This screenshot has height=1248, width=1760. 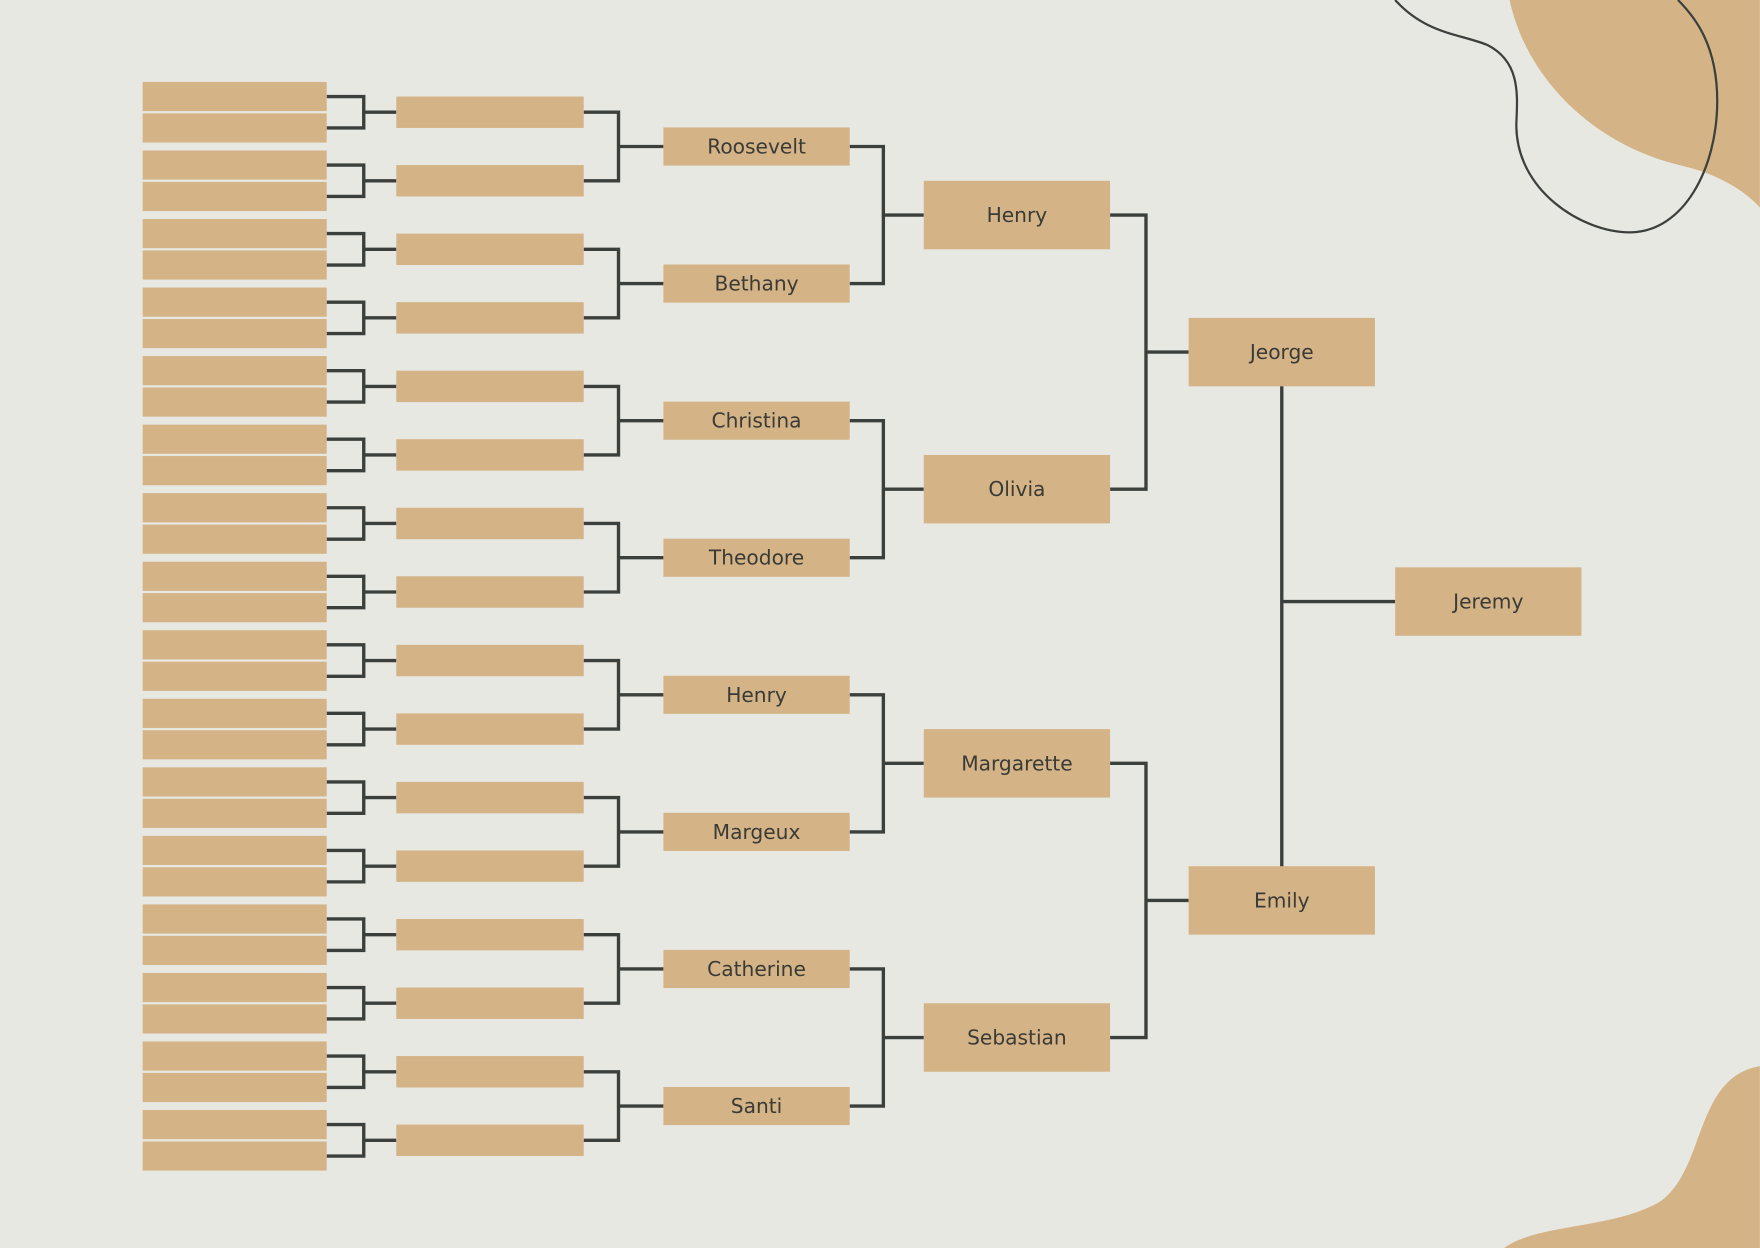 I want to click on round3-slot-1-slot, so click(x=756, y=146).